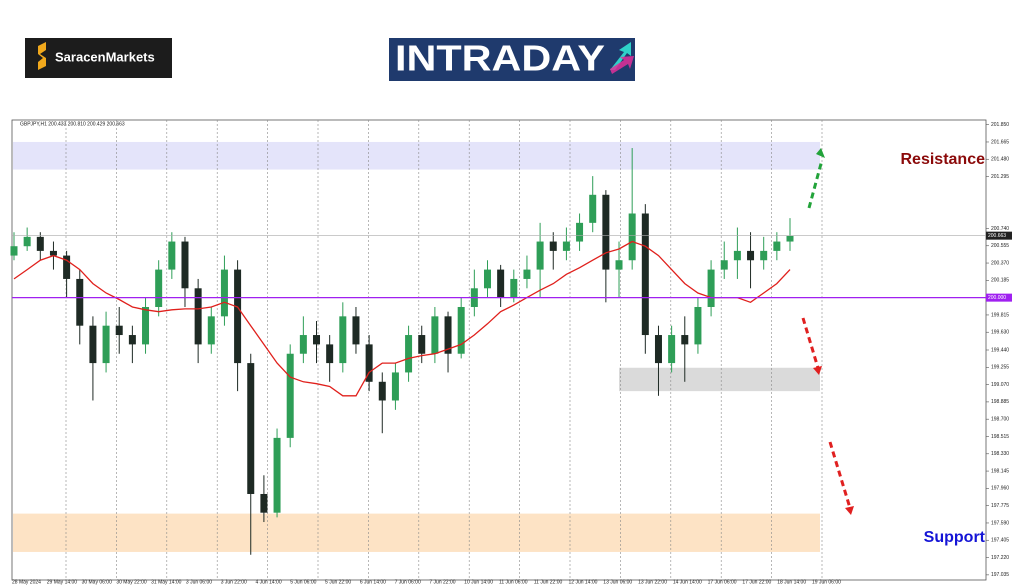 This screenshot has width=1024, height=587. I want to click on x-tick-label: 4 Jun 14:00, so click(268, 582).